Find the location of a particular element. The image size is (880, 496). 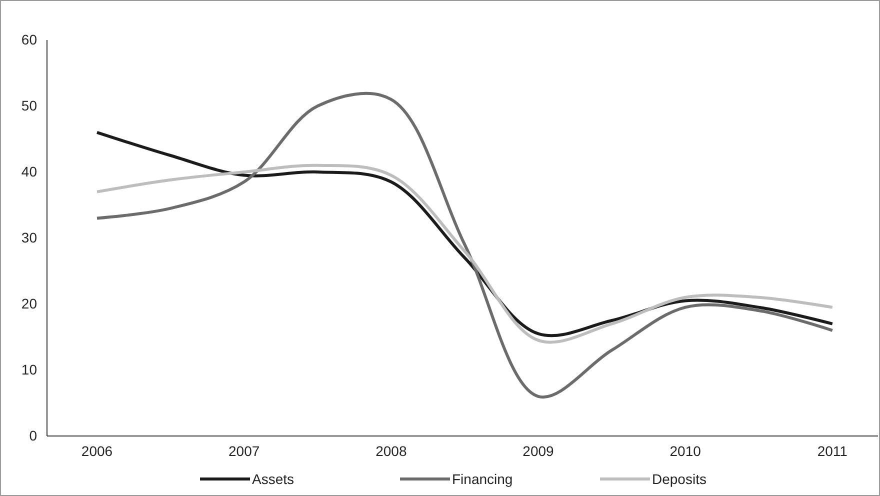

x-tick-label: 2011 is located at coordinates (832, 450).